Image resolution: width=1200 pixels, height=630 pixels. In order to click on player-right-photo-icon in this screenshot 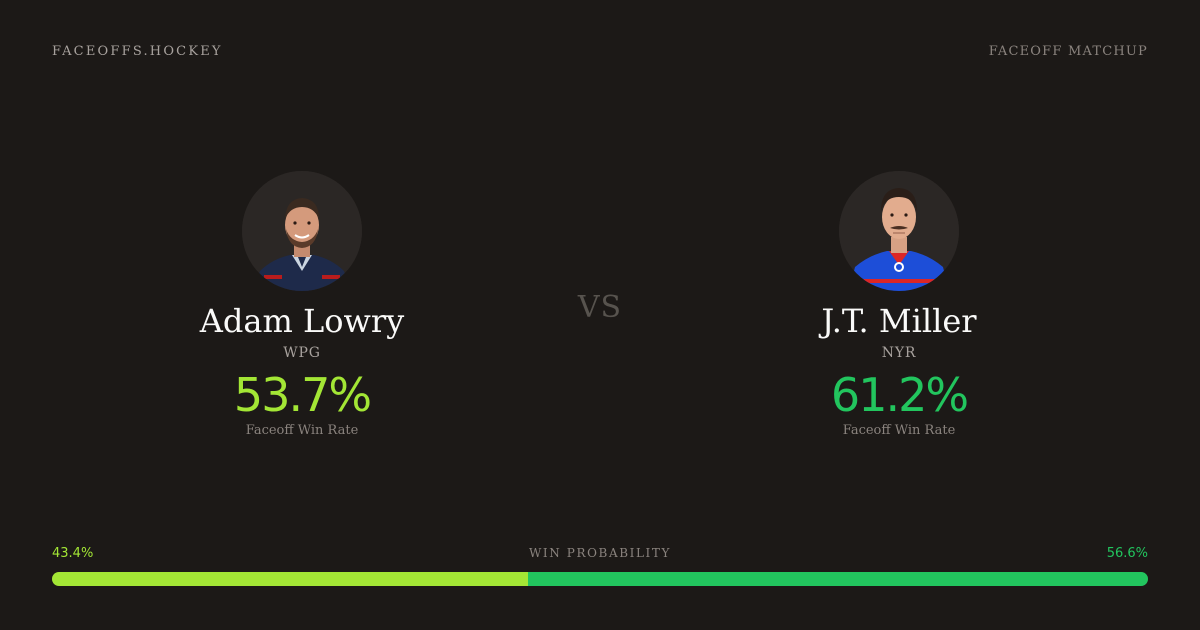, I will do `click(899, 231)`.